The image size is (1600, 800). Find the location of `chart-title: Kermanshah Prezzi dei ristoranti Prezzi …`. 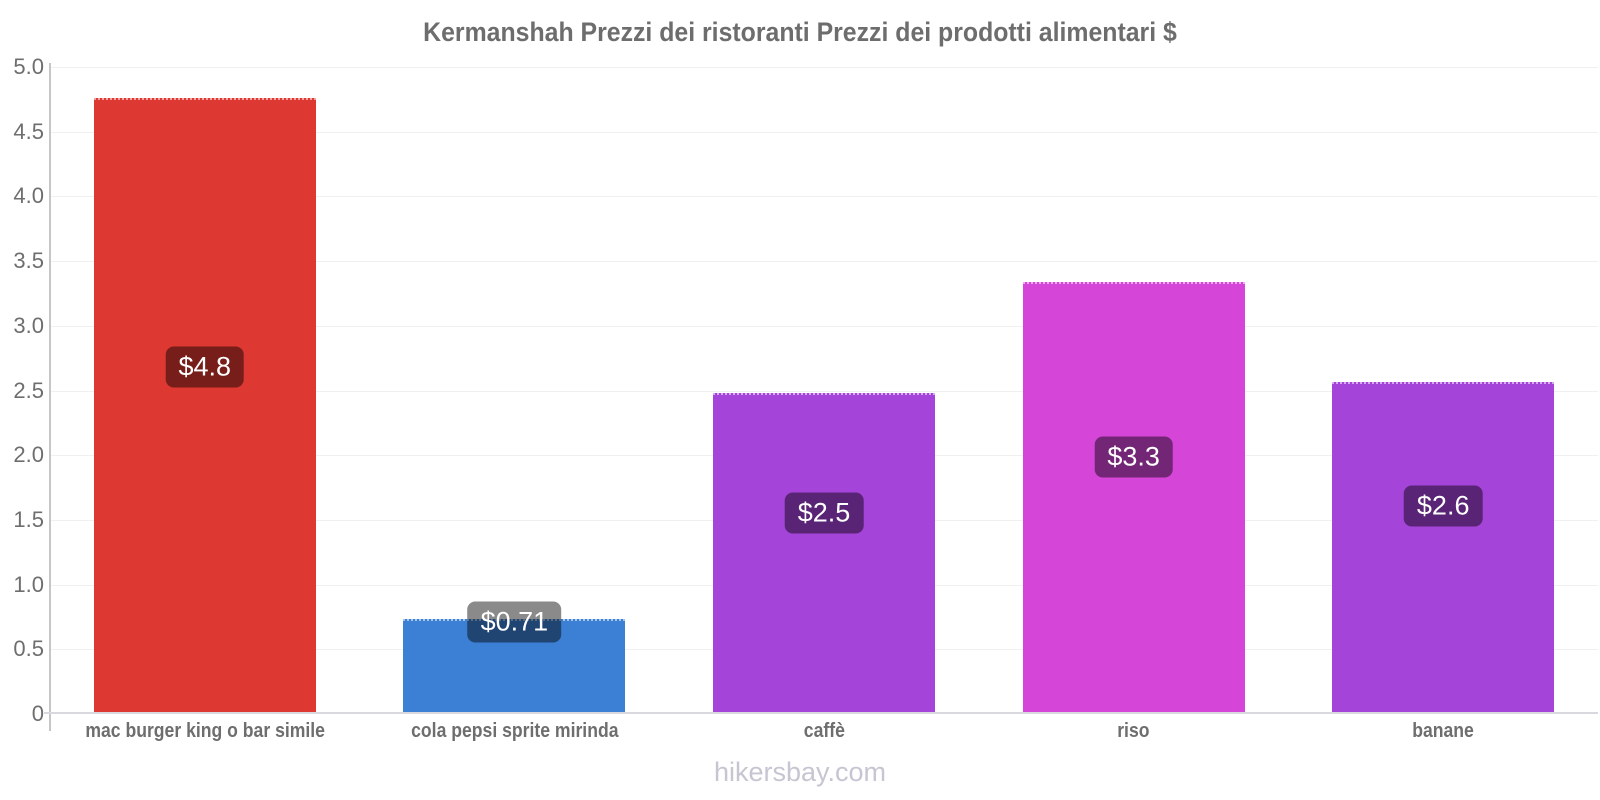

chart-title: Kermanshah Prezzi dei ristoranti Prezzi … is located at coordinates (800, 32).